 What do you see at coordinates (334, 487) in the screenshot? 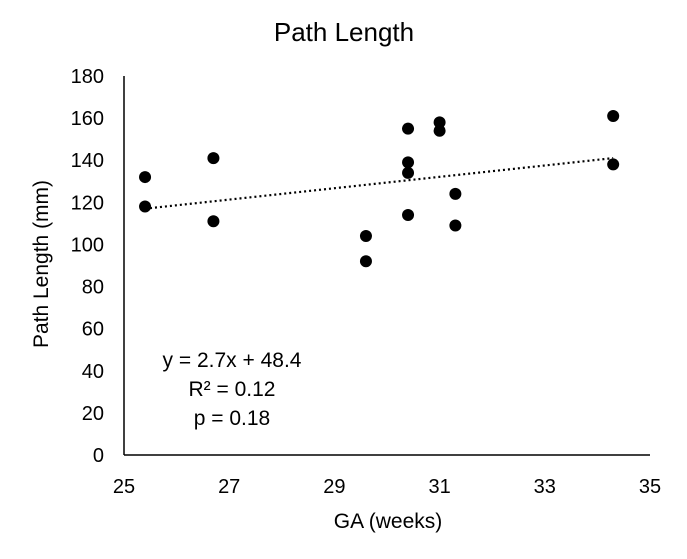
I see `x-tick-label: 29` at bounding box center [334, 487].